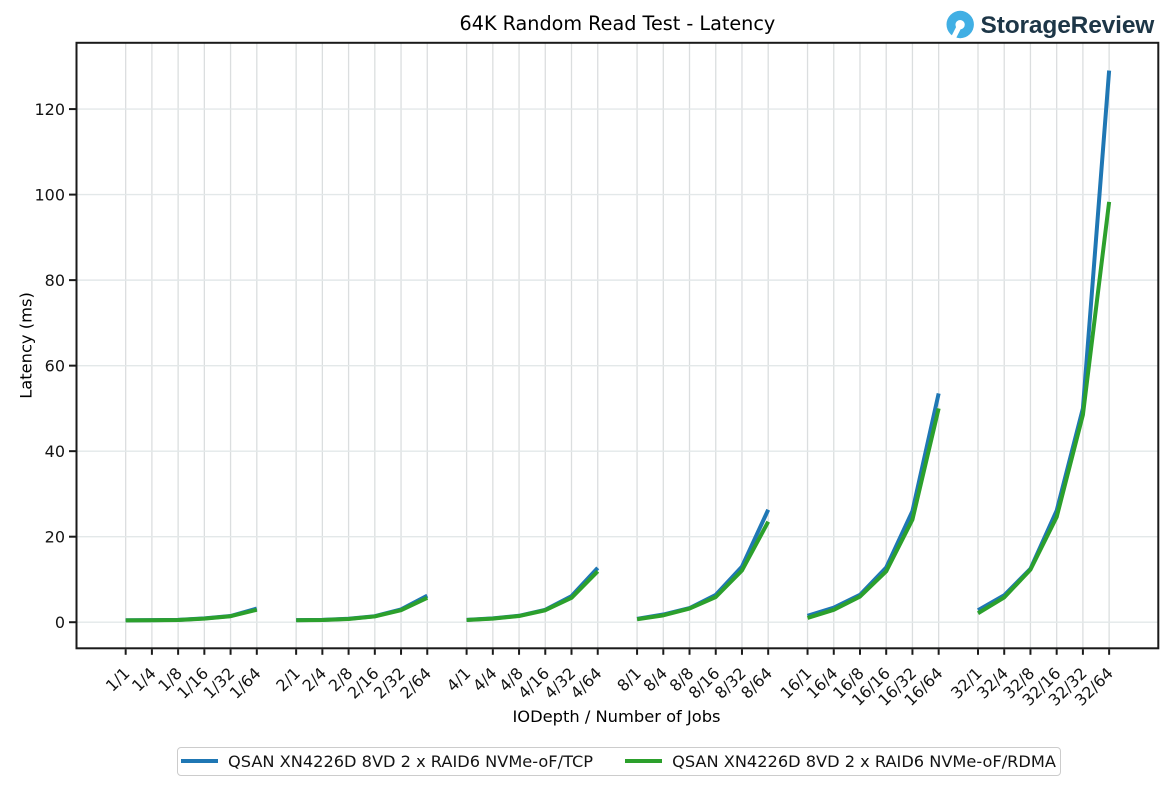 The image size is (1170, 788). I want to click on x-tick-label: 4/4, so click(485, 680).